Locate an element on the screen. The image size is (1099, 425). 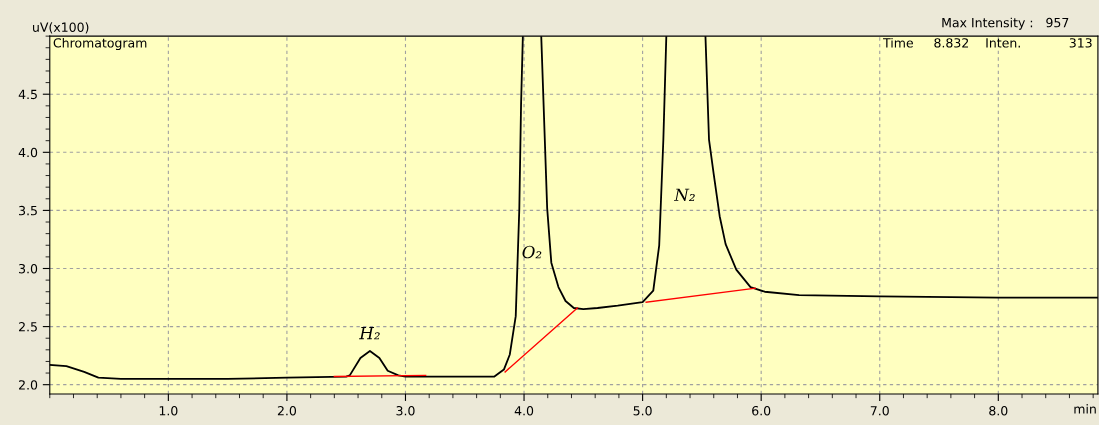
annotation: Chromatogram is located at coordinates (100, 44).